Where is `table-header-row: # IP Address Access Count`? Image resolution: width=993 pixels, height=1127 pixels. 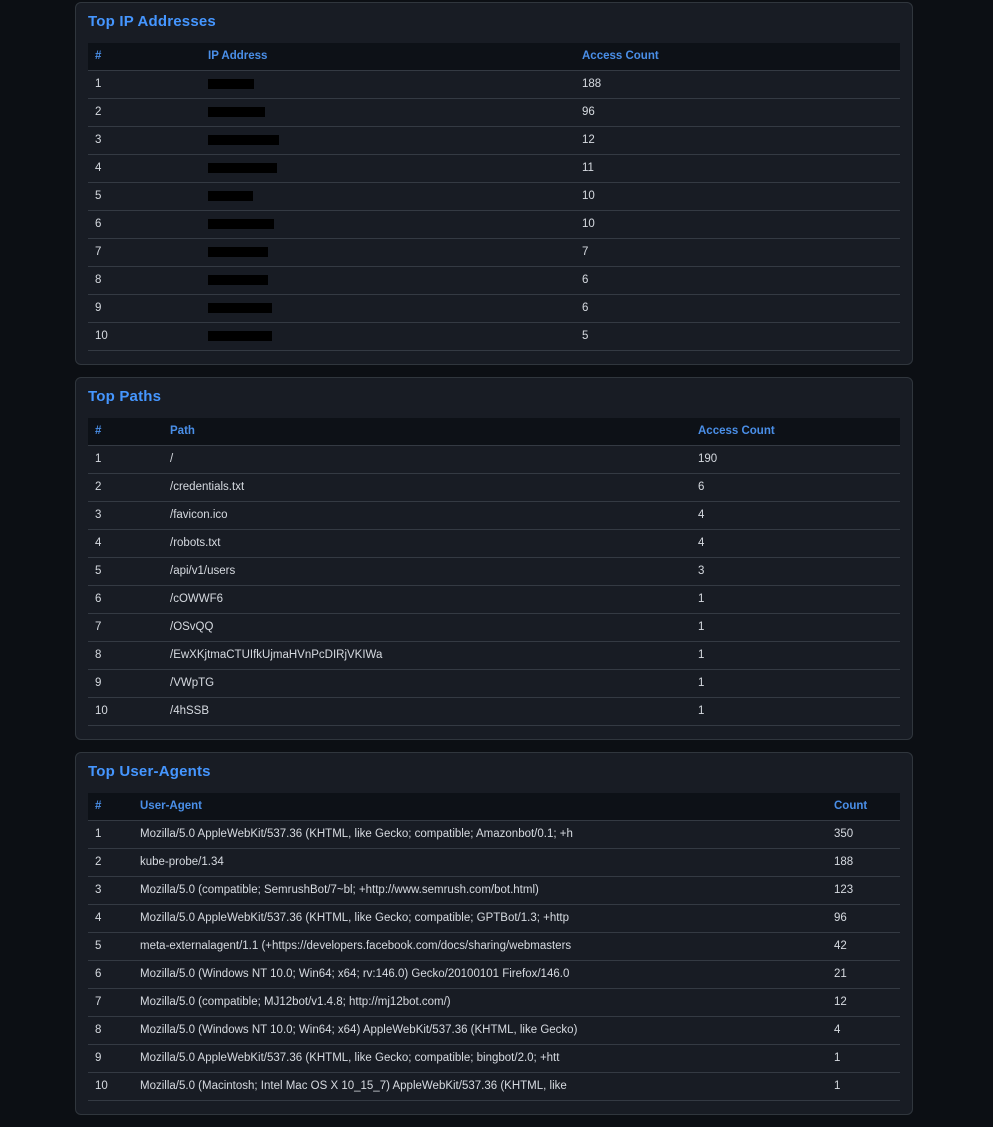 table-header-row: # IP Address Access Count is located at coordinates (494, 57).